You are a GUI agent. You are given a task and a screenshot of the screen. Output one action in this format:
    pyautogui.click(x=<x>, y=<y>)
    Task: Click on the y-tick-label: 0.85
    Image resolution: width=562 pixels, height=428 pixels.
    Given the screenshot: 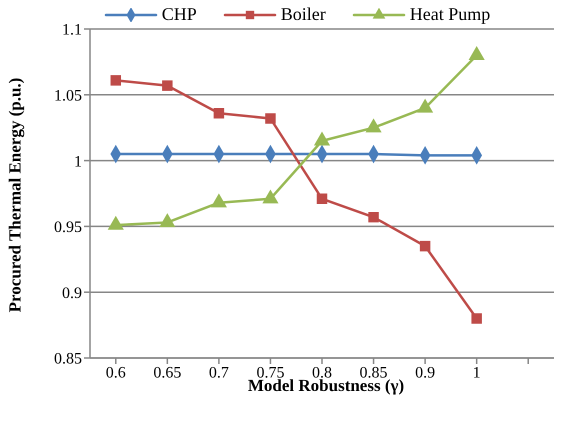 What is the action you would take?
    pyautogui.click(x=68, y=359)
    